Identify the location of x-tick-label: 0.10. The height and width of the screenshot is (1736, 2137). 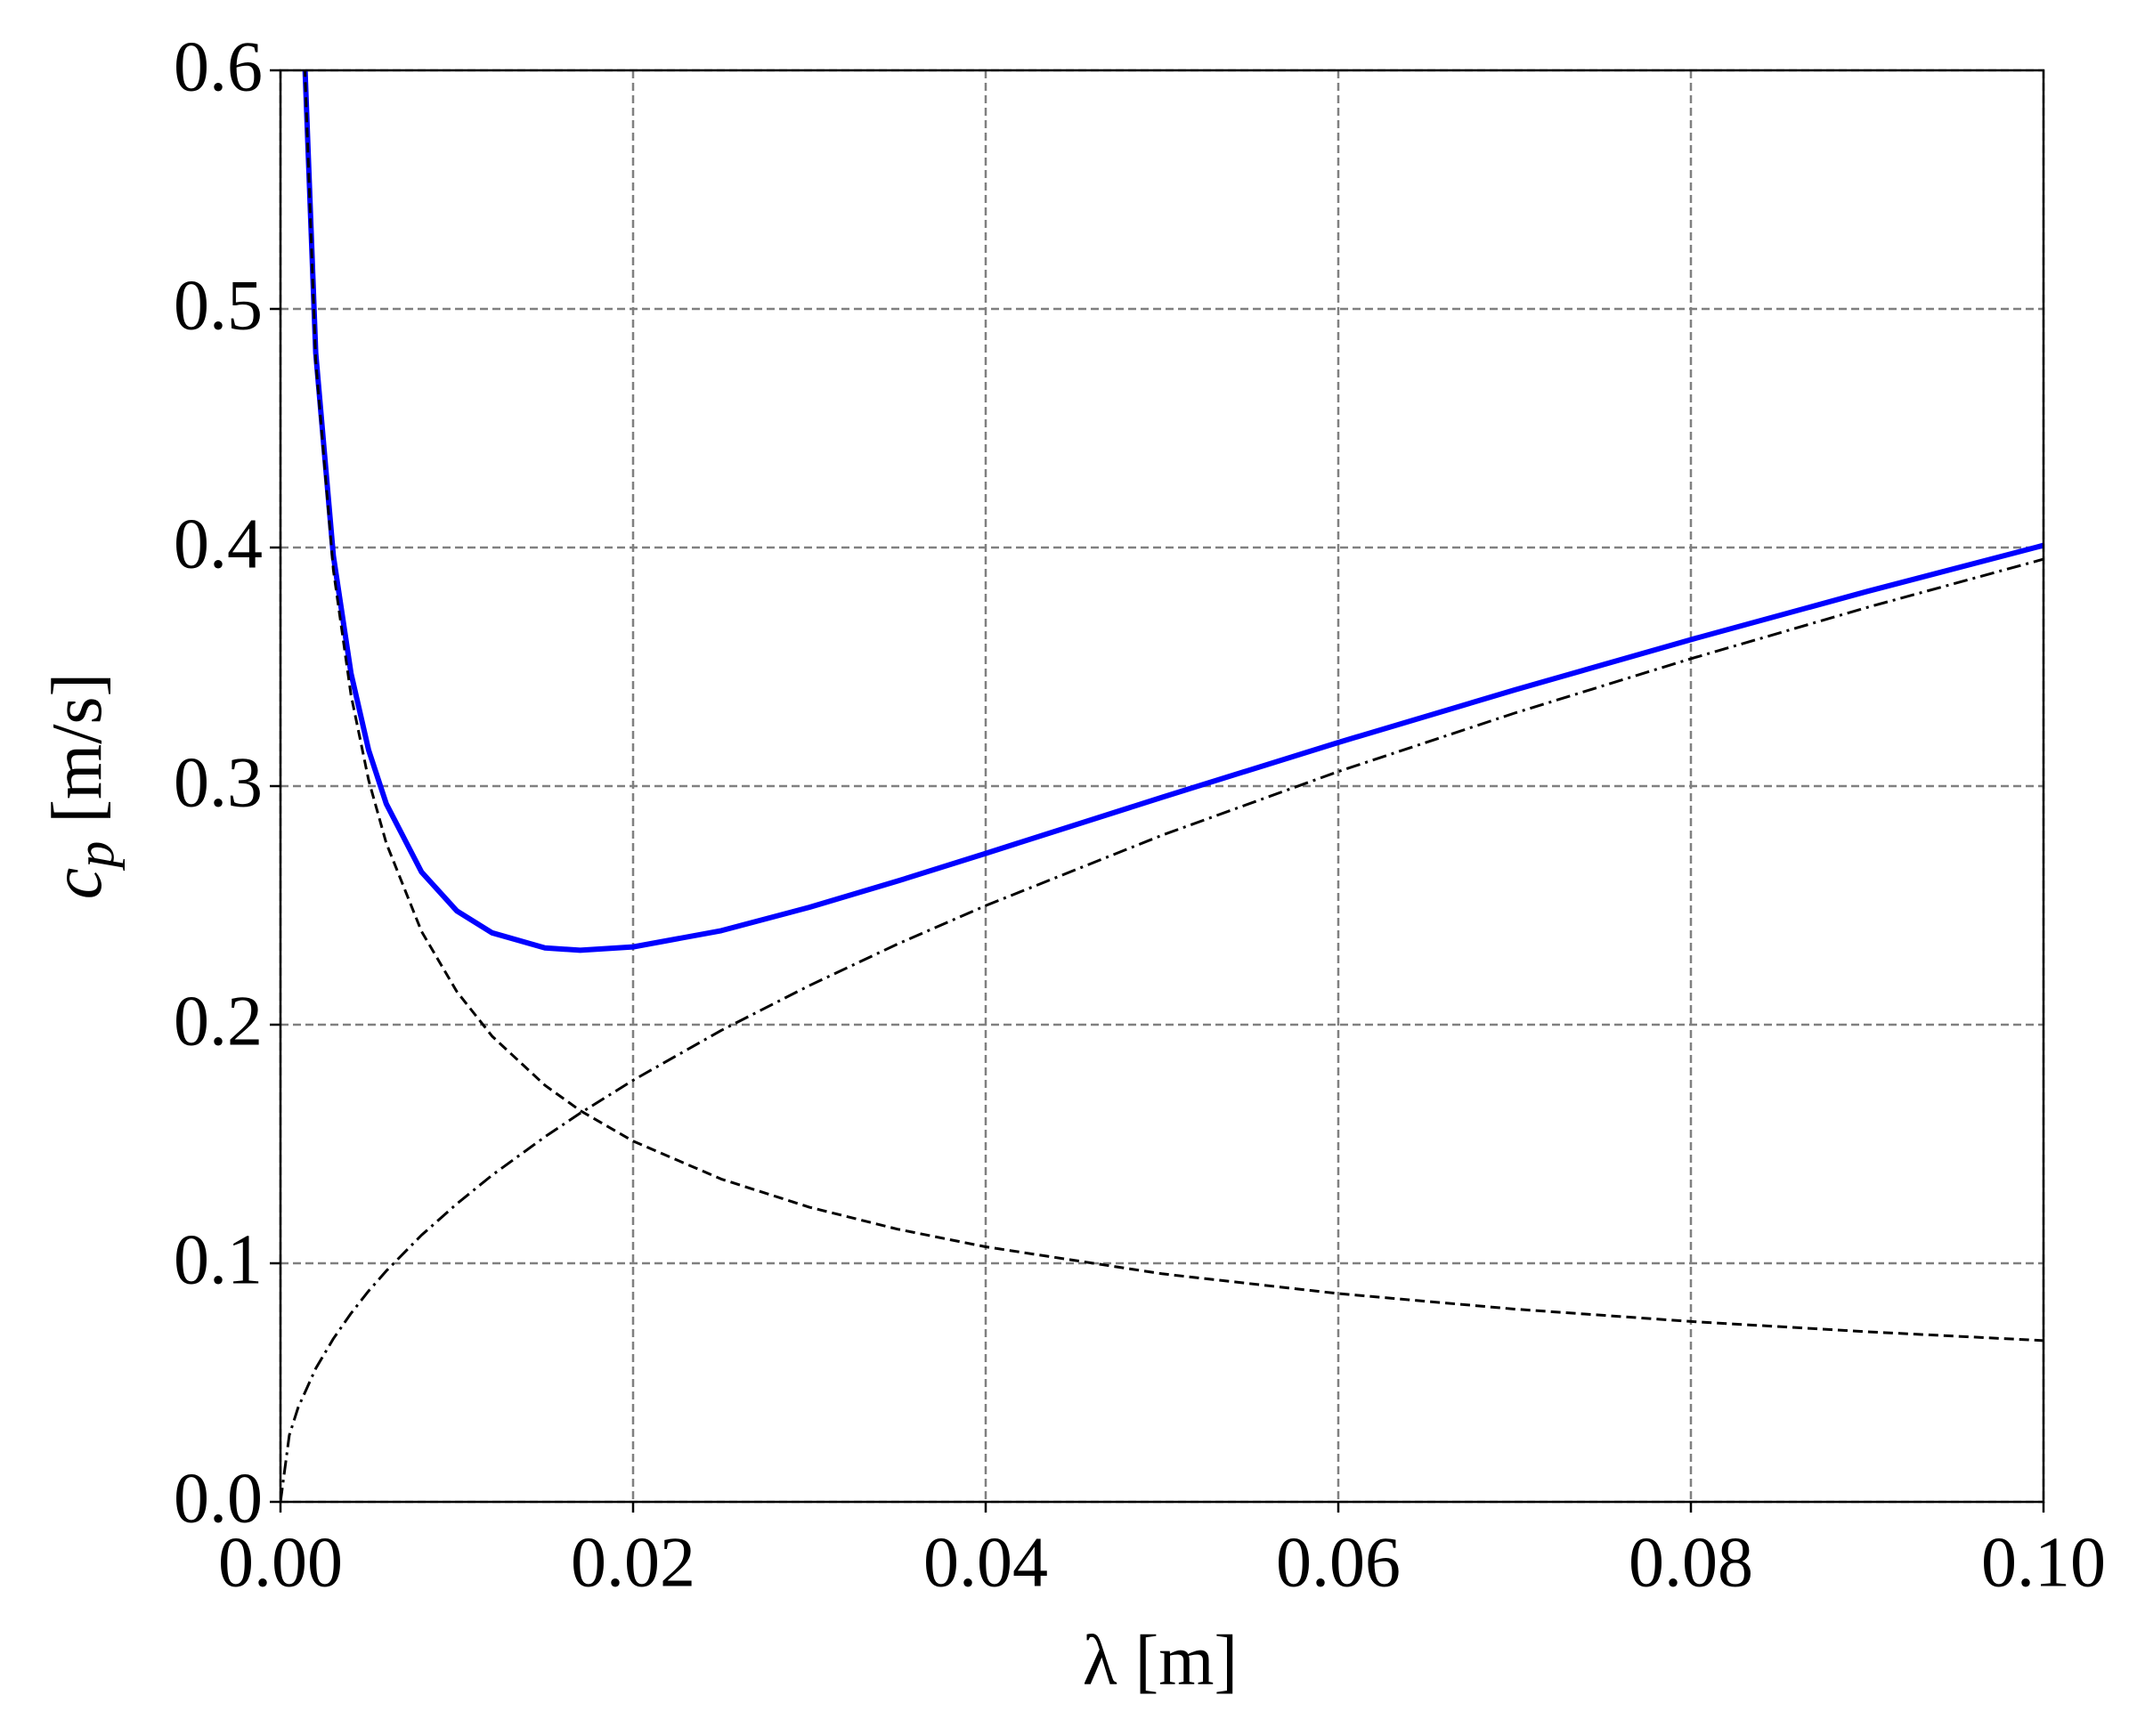
(2043, 1562).